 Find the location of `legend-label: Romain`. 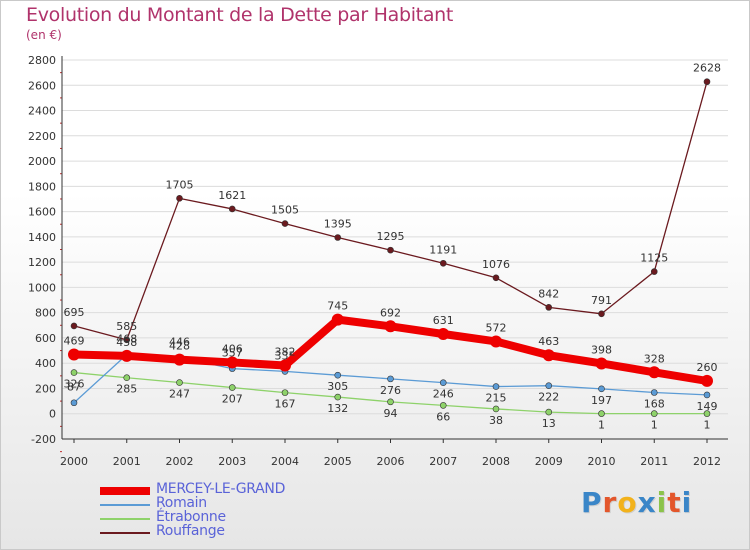

legend-label: Romain is located at coordinates (181, 503).